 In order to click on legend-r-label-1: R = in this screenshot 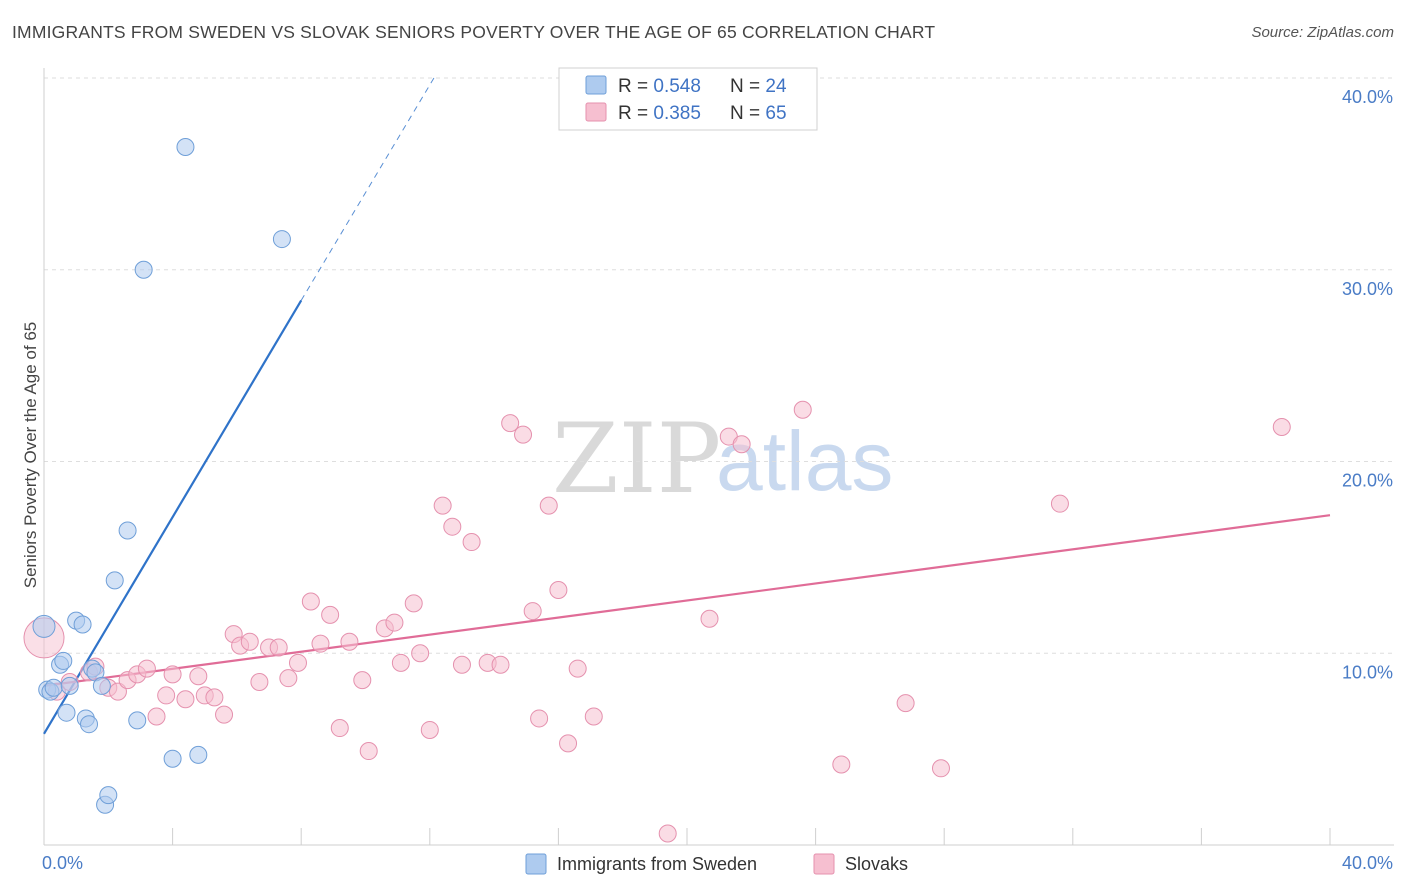, I will do `click(635, 86)`.